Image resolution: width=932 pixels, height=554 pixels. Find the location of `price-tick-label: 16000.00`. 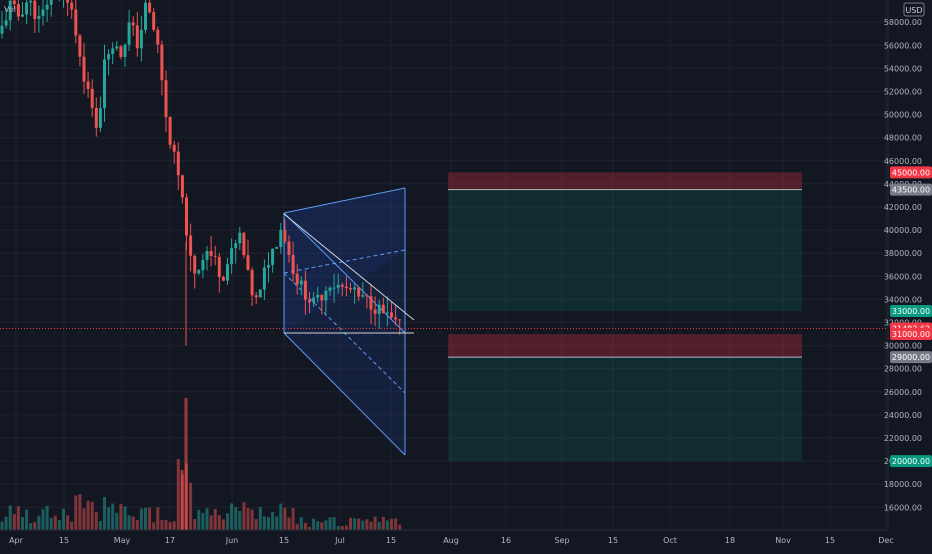

price-tick-label: 16000.00 is located at coordinates (903, 507).